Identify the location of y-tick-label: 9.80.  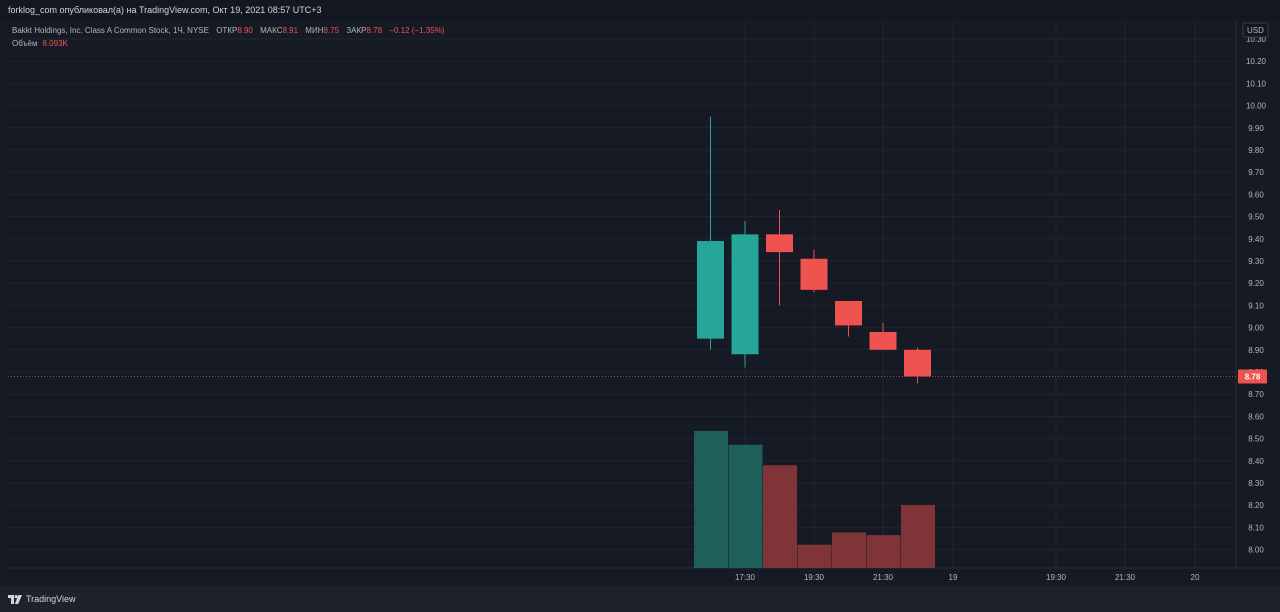
(1256, 150).